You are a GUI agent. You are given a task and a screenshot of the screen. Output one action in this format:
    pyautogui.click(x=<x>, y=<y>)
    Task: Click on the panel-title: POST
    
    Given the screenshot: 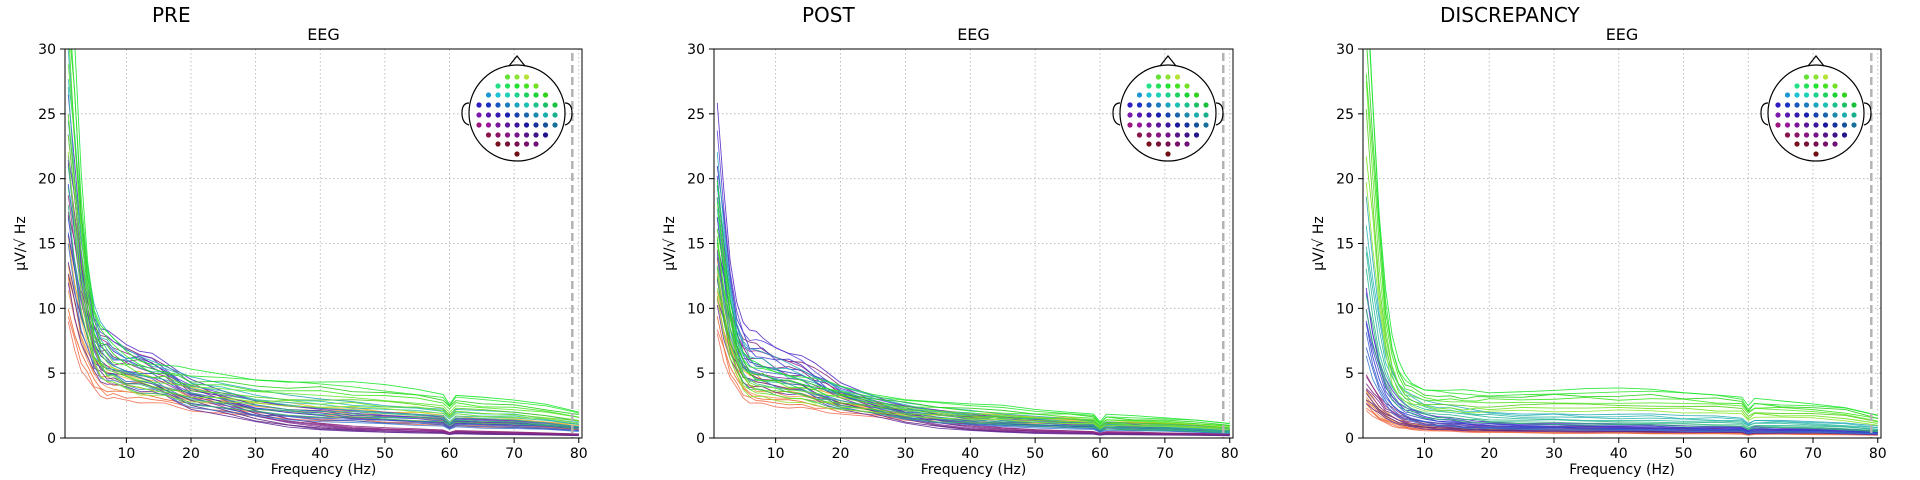 What is the action you would take?
    pyautogui.click(x=828, y=15)
    